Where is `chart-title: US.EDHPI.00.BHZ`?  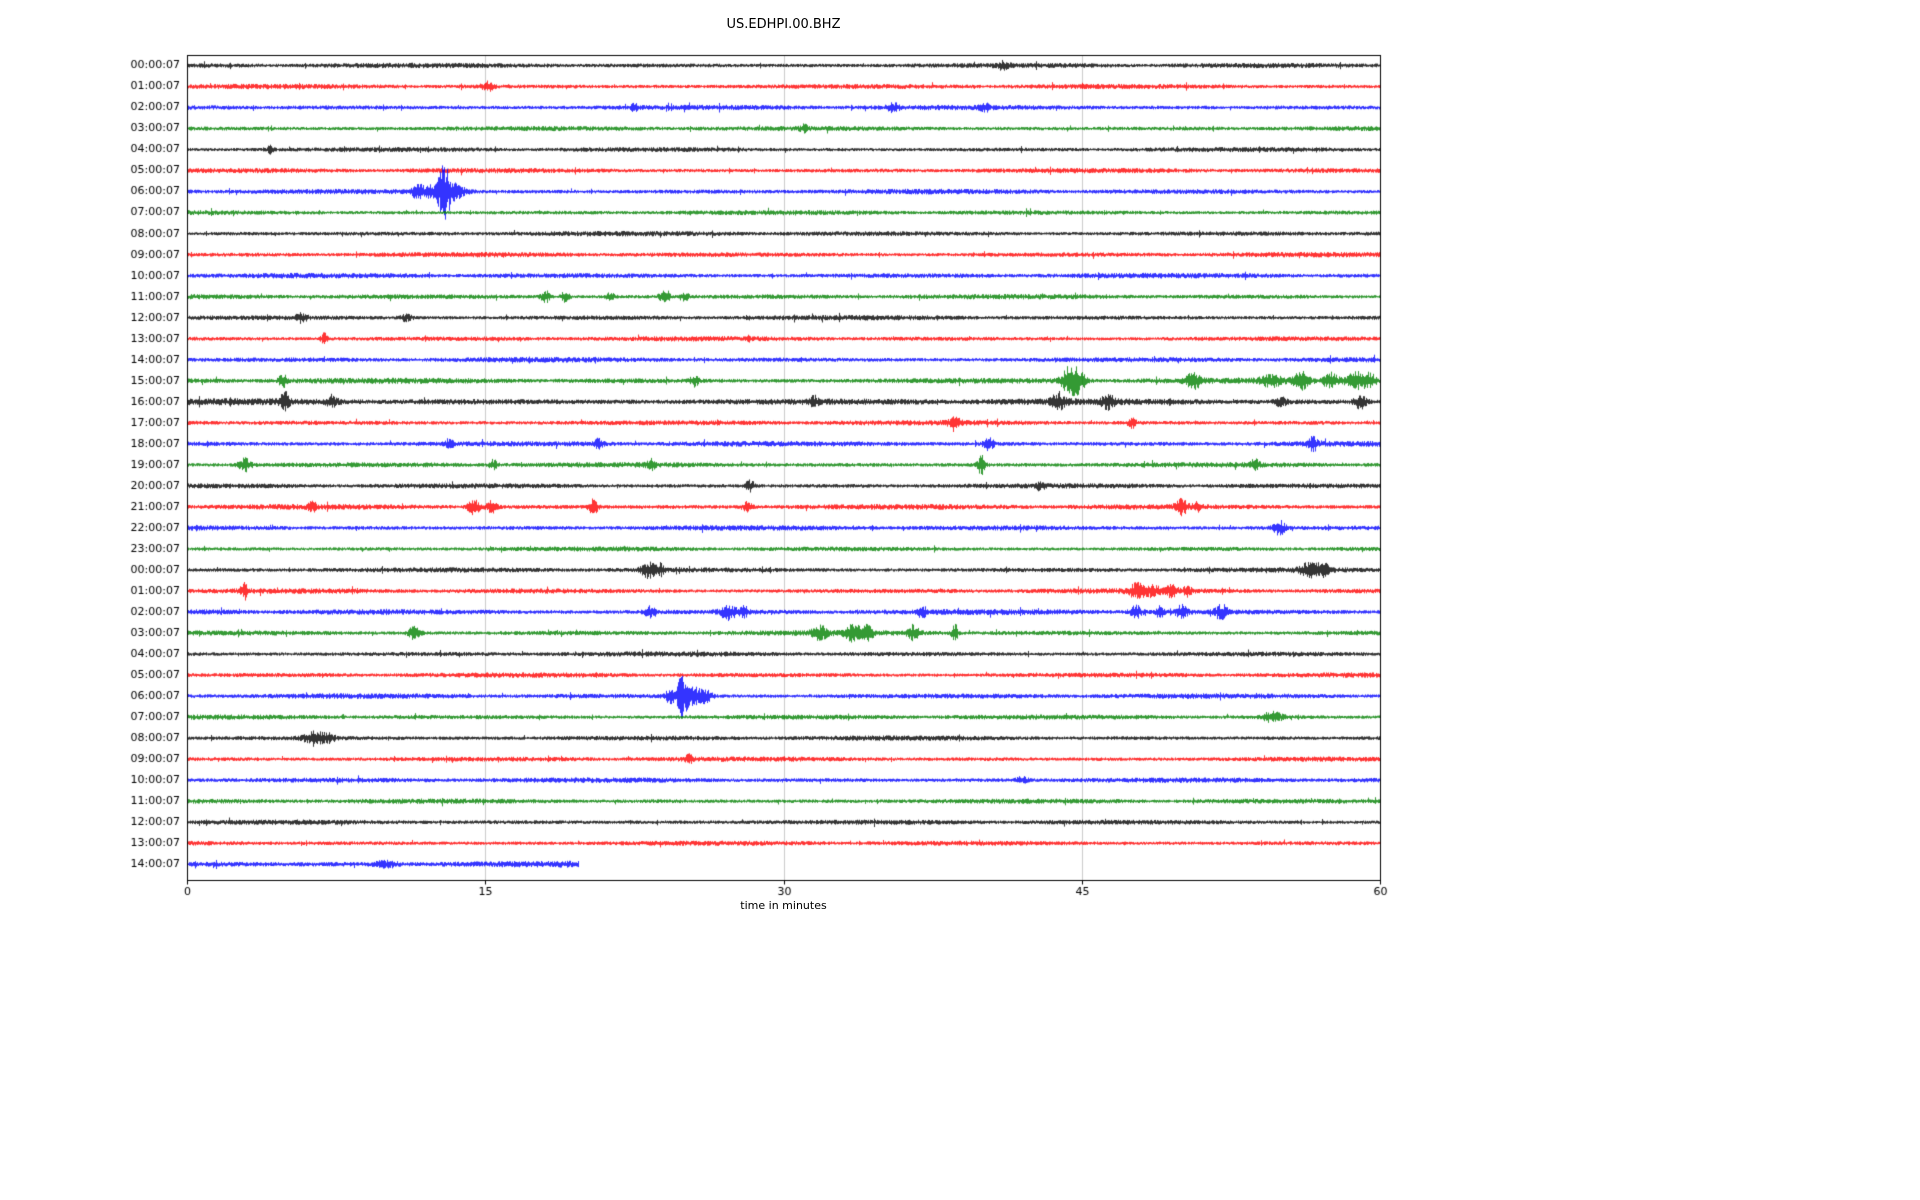 chart-title: US.EDHPI.00.BHZ is located at coordinates (783, 24).